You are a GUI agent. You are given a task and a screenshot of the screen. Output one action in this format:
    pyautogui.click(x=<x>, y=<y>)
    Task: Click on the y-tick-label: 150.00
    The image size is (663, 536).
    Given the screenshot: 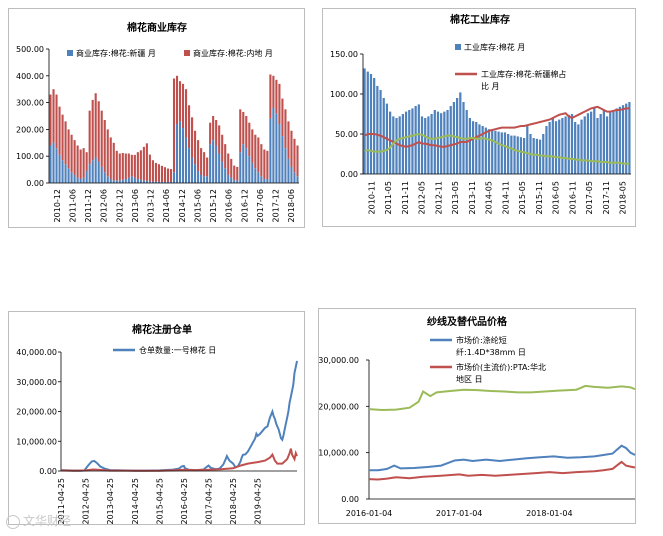 What is the action you would take?
    pyautogui.click(x=344, y=54)
    